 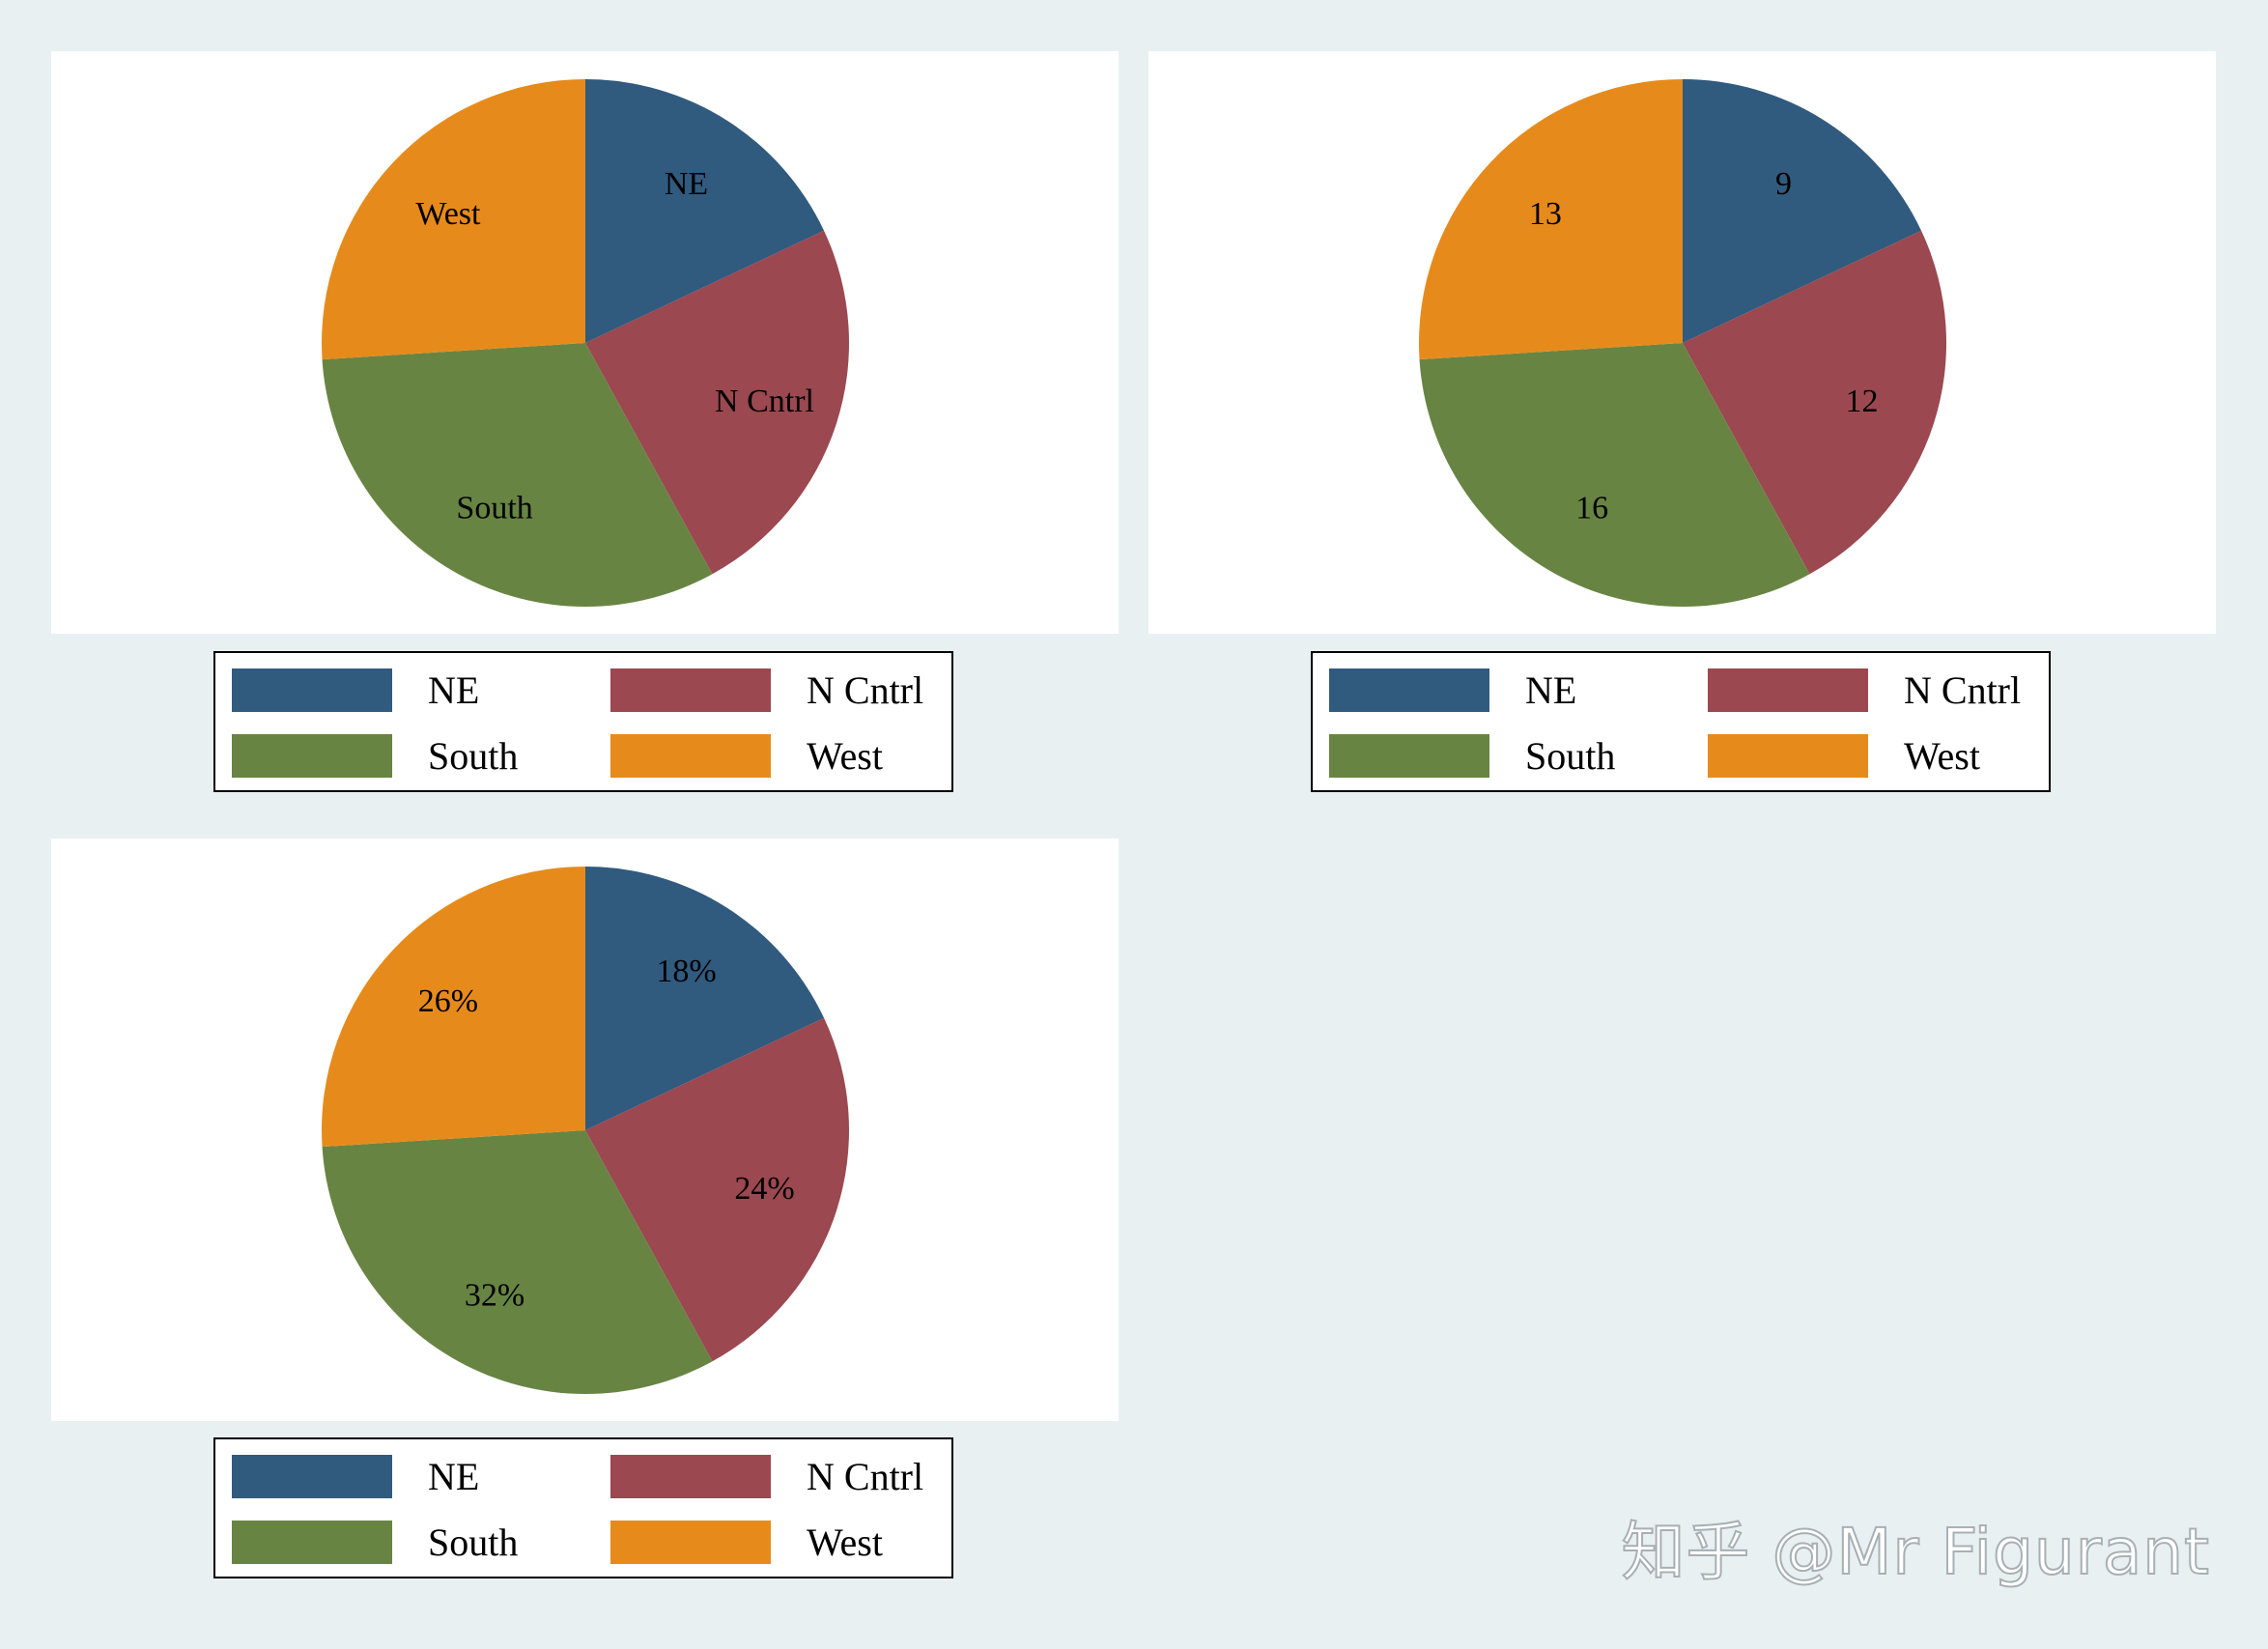 I want to click on slice-label-west: 13, so click(x=1545, y=214).